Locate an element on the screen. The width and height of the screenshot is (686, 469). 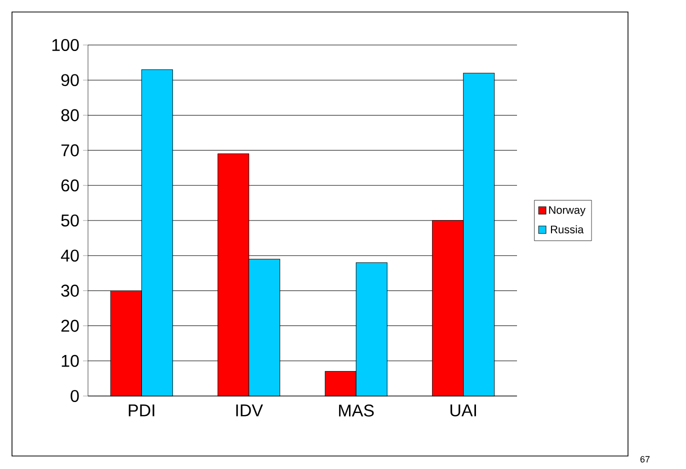
x-tick-label: IDV is located at coordinates (249, 410).